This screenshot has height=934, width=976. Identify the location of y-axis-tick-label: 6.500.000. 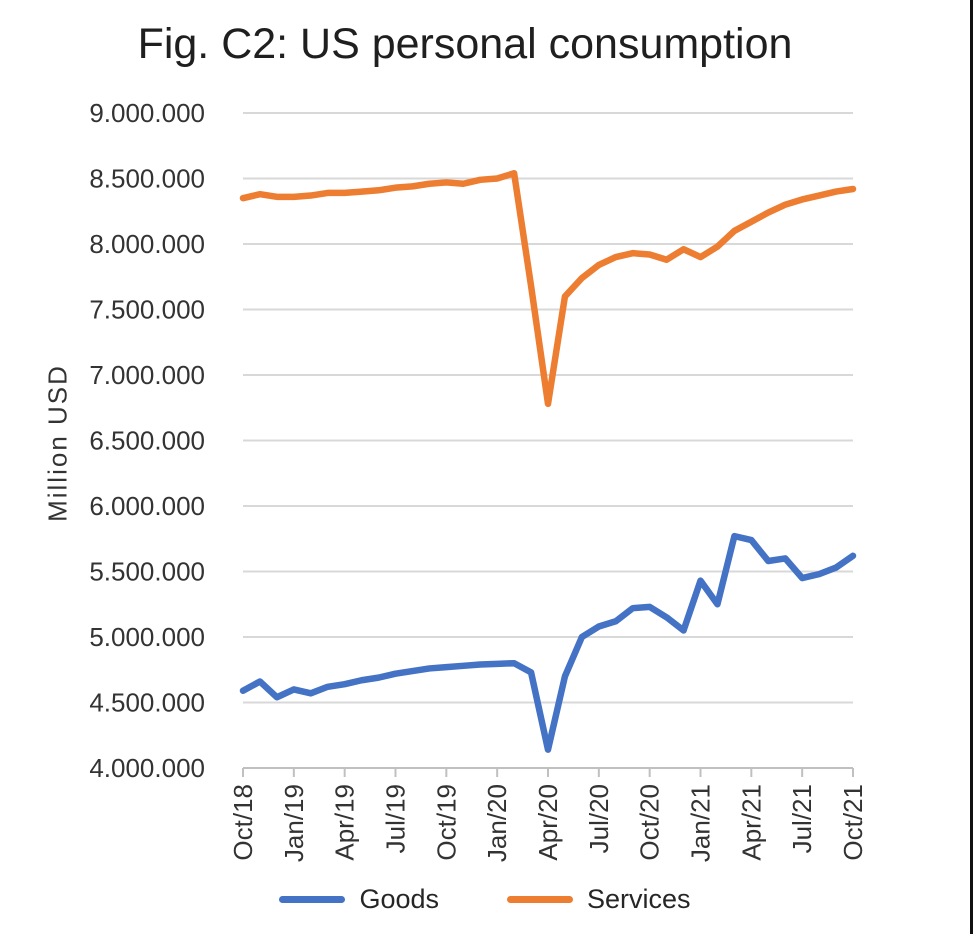
(147, 441).